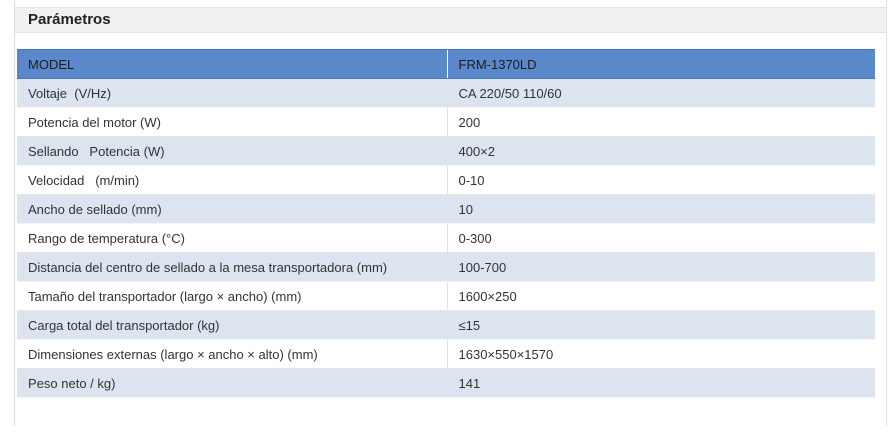  I want to click on param-value-cell: 100-700, so click(660, 267).